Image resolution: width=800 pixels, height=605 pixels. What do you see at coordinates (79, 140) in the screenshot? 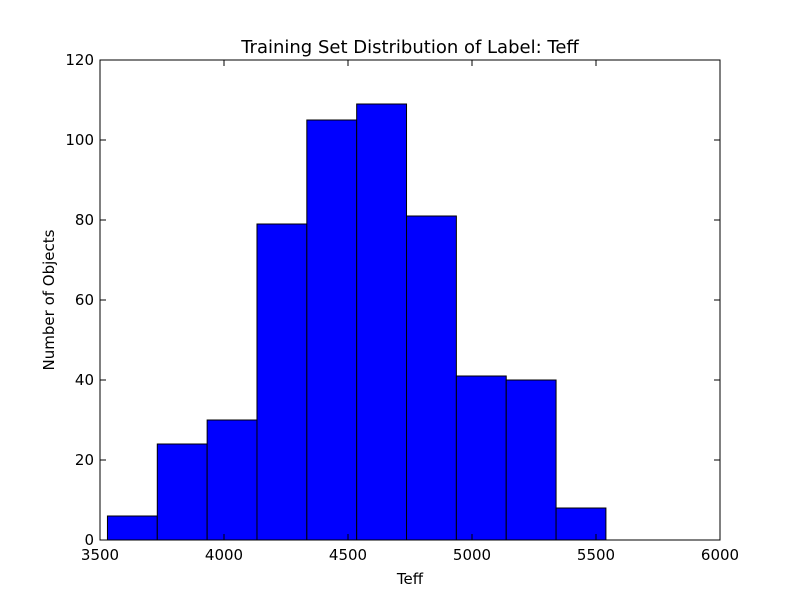
I see `y-tick-label: 100` at bounding box center [79, 140].